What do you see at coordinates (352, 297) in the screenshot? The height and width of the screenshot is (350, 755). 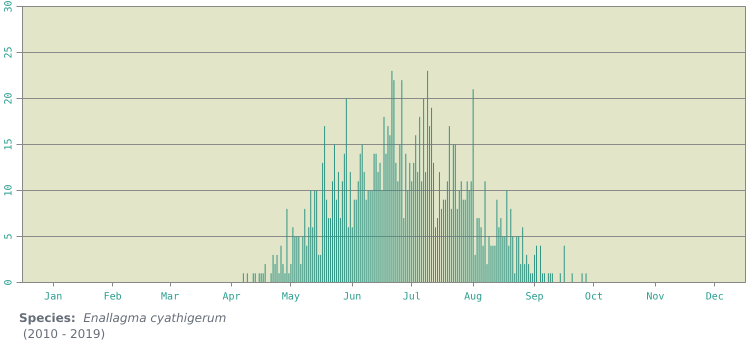 I see `x-tick-label: Jun` at bounding box center [352, 297].